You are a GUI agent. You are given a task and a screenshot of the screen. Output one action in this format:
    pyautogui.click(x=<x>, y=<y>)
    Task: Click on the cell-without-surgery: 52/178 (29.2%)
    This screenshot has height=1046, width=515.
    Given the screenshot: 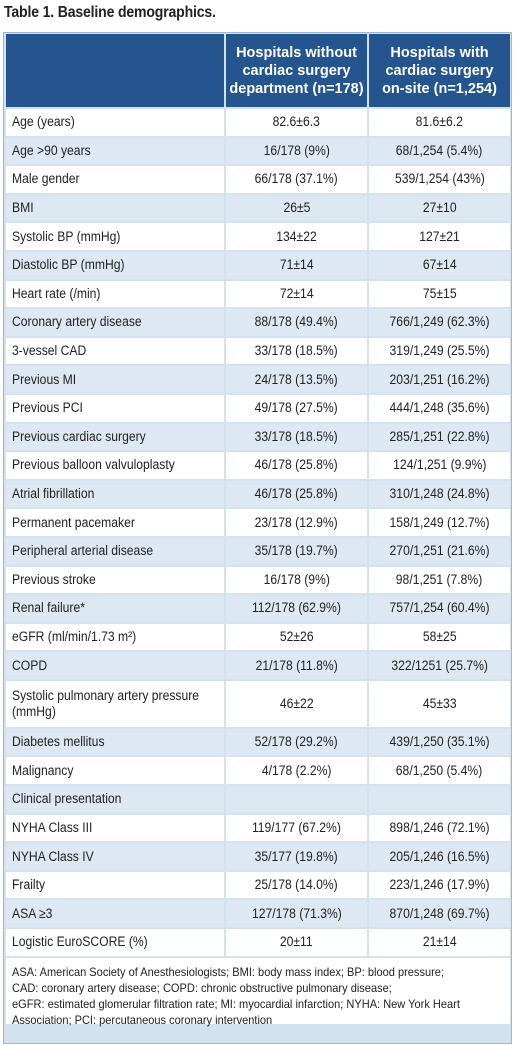 What is the action you would take?
    pyautogui.click(x=297, y=741)
    